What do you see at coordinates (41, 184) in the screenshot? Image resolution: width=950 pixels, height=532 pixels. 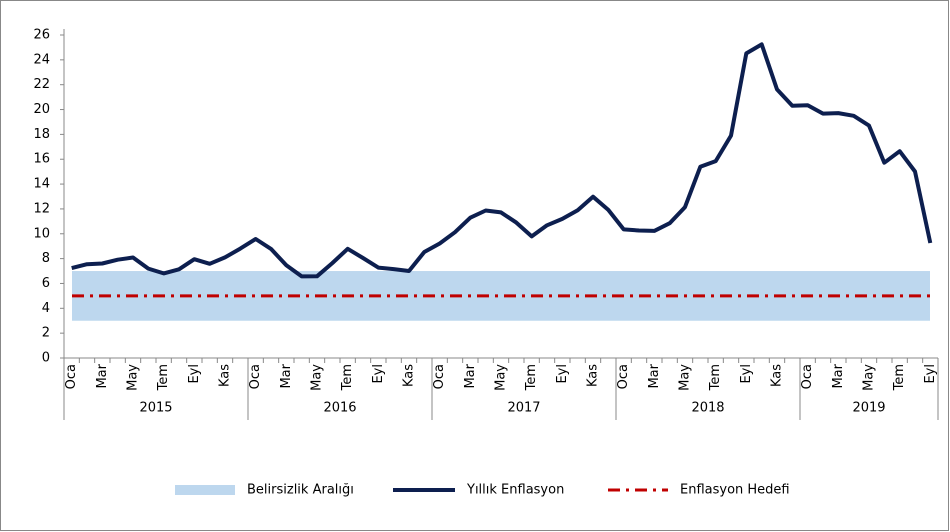 I see `y-tick-label: 14` at bounding box center [41, 184].